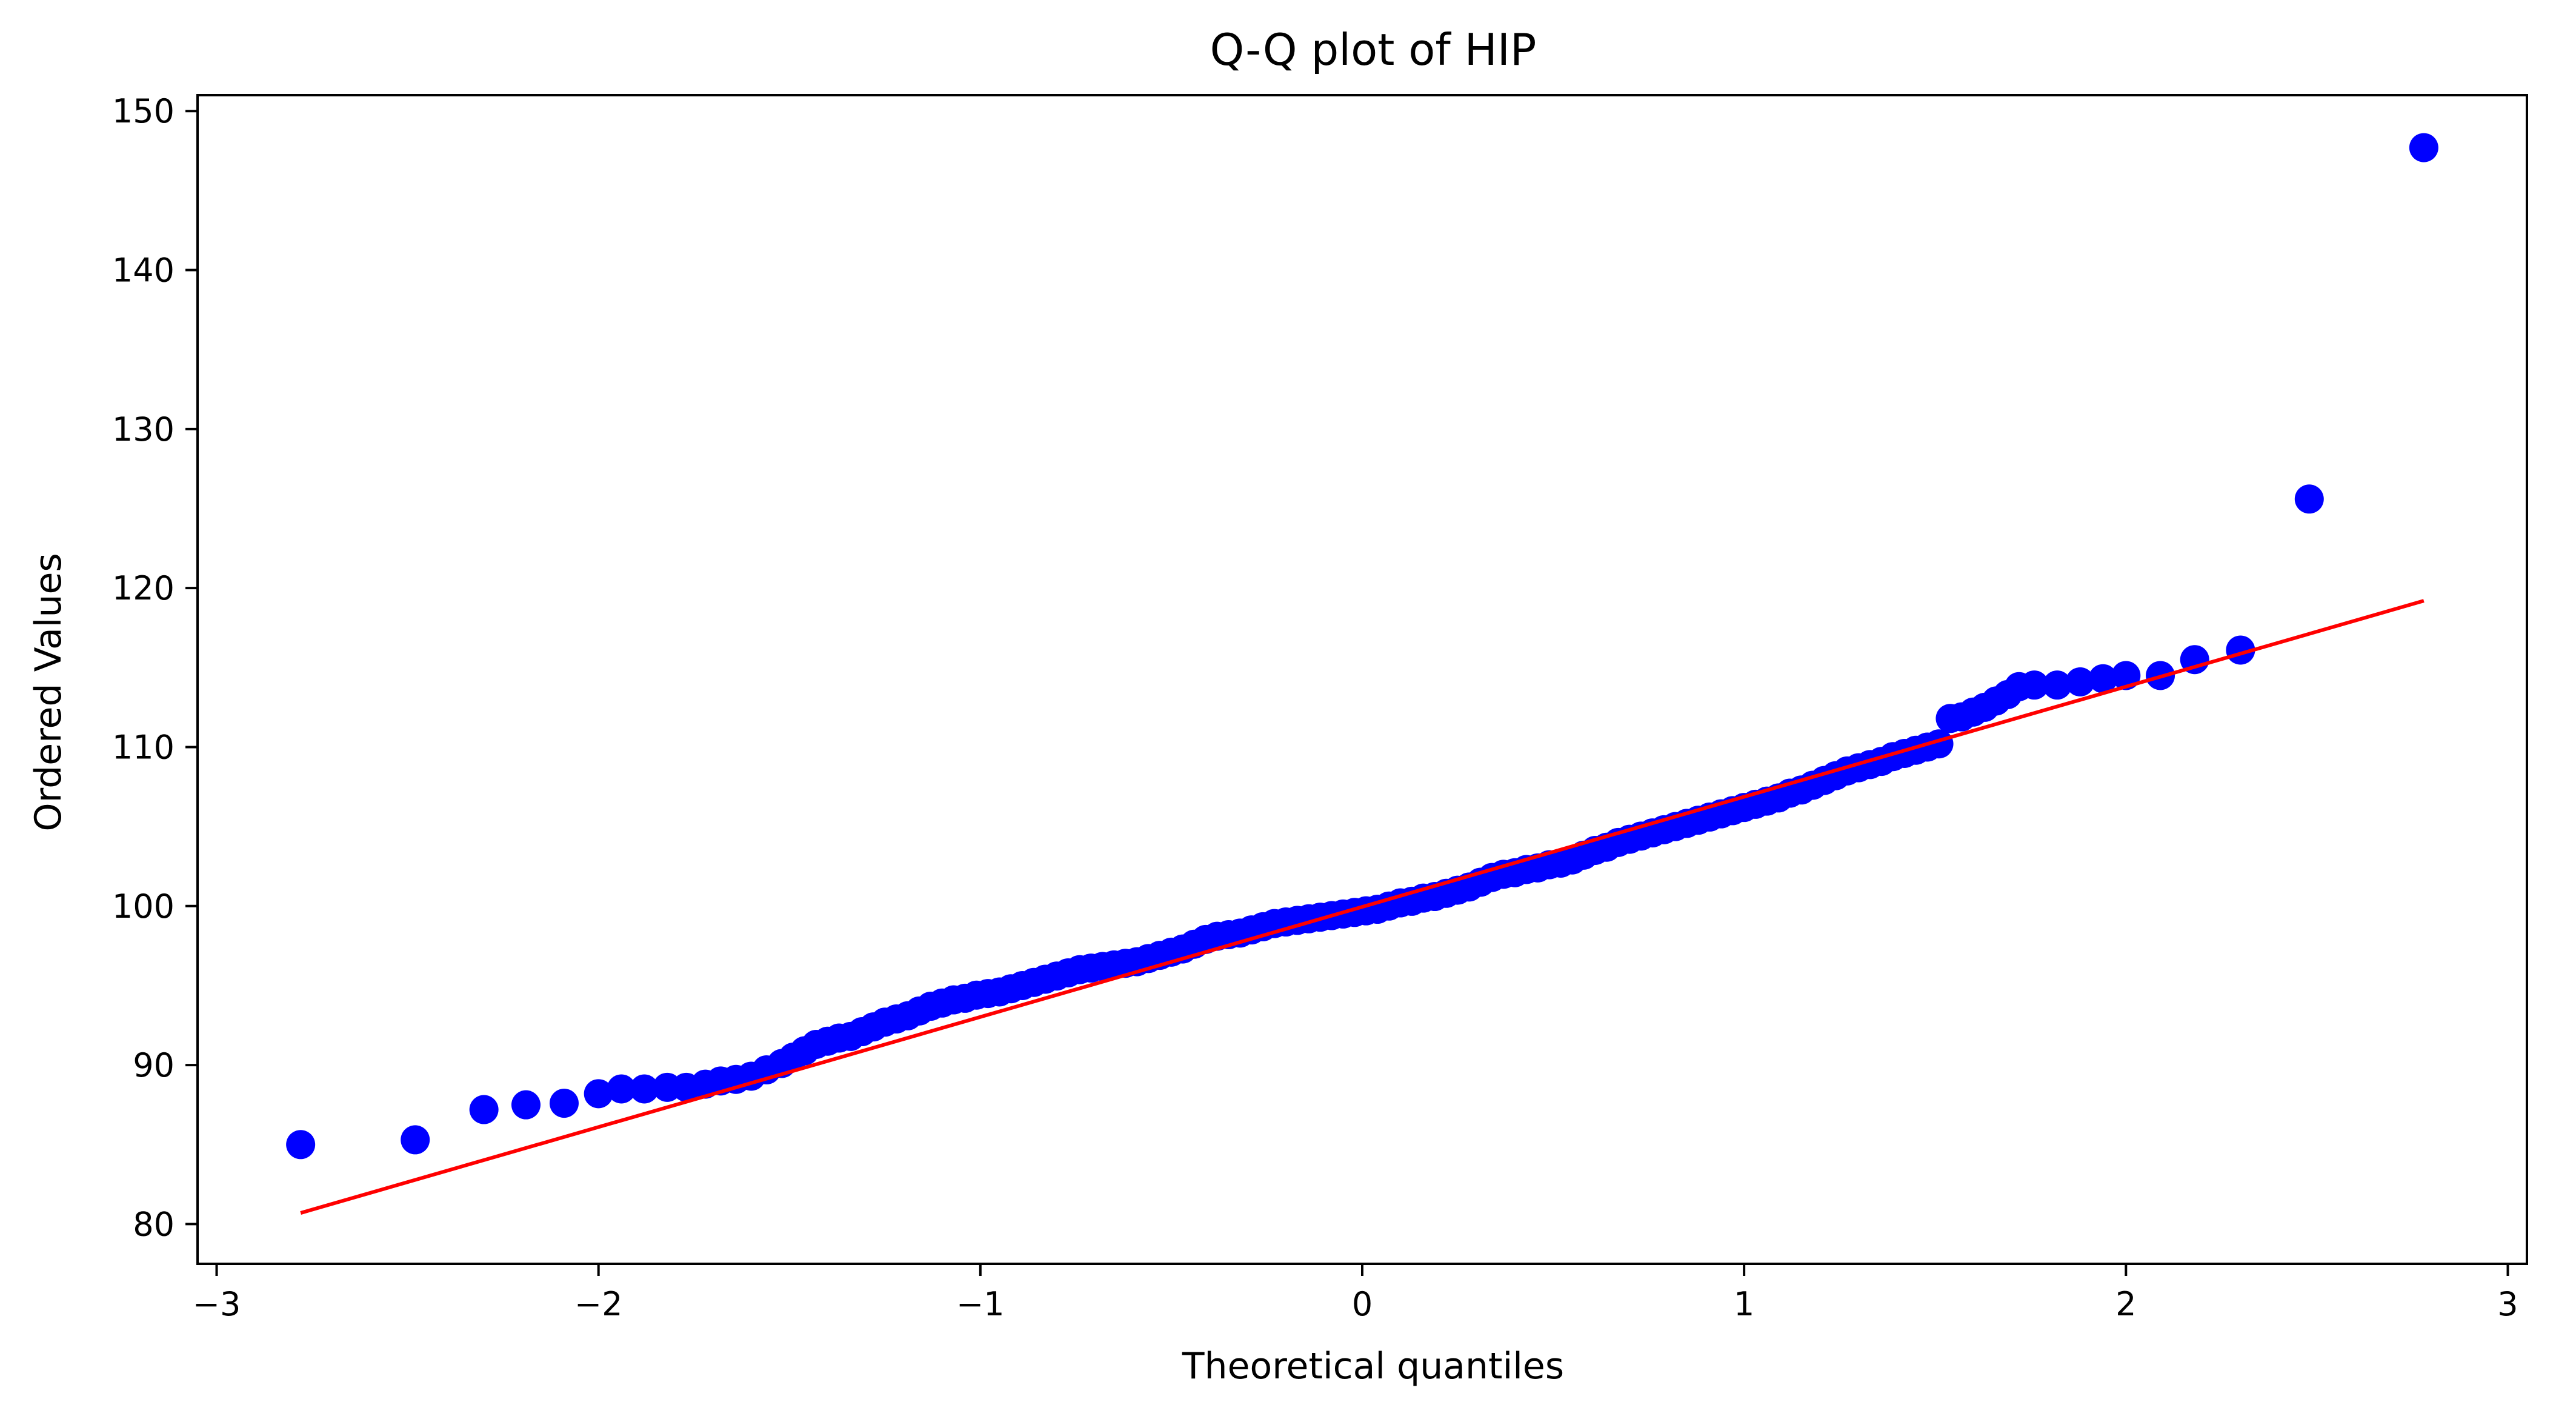 Image resolution: width=2576 pixels, height=1419 pixels. What do you see at coordinates (2125, 1304) in the screenshot?
I see `x-tick-label: 2` at bounding box center [2125, 1304].